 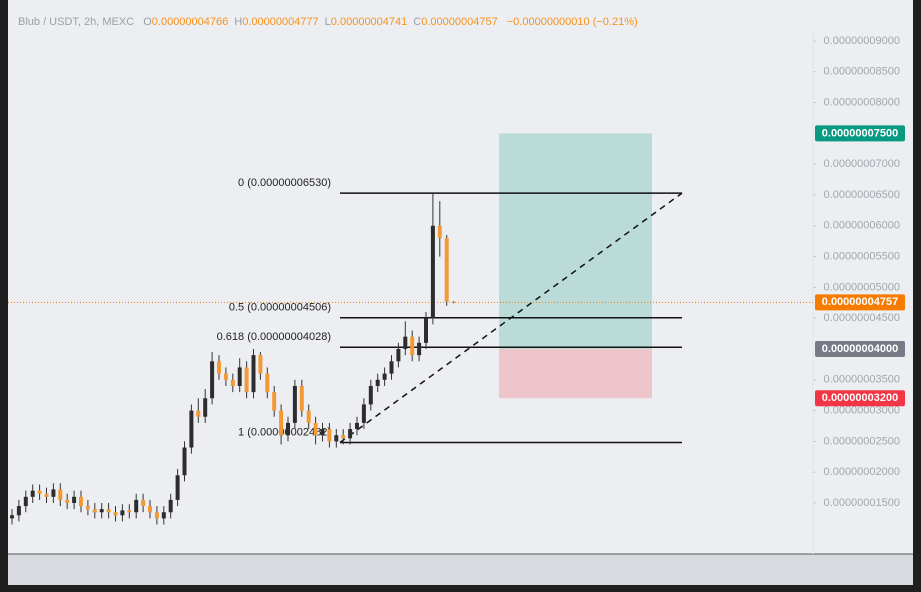 What do you see at coordinates (76, 22) in the screenshot?
I see `symbol: Blub / USDT, 2h, MEXC` at bounding box center [76, 22].